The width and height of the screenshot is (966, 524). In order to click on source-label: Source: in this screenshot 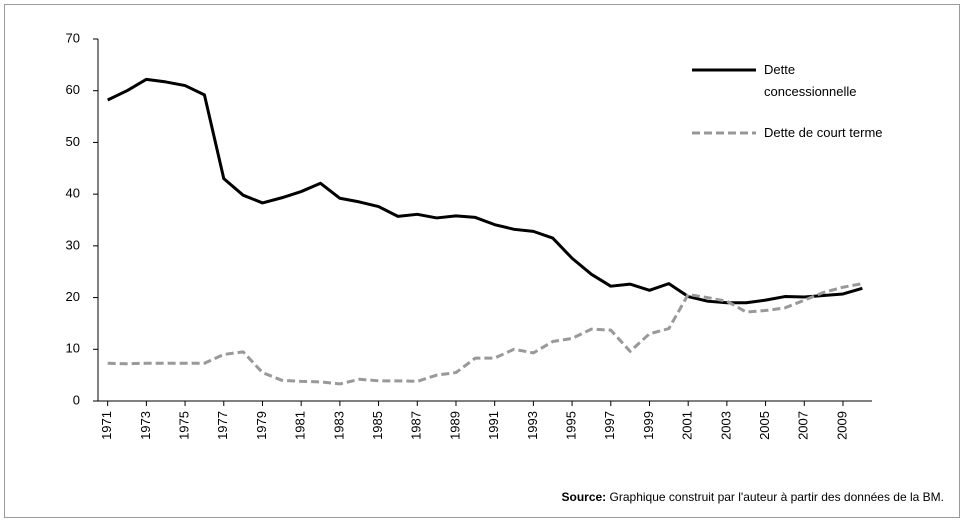, I will do `click(584, 497)`.